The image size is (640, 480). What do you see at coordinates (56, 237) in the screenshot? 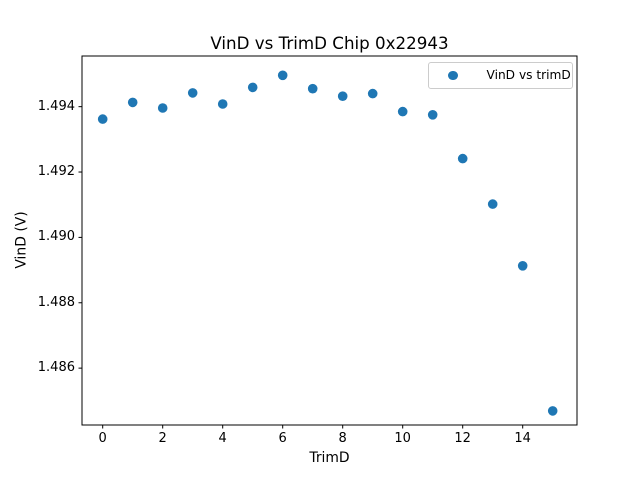
I see `y-tick-label: 1.490` at bounding box center [56, 237].